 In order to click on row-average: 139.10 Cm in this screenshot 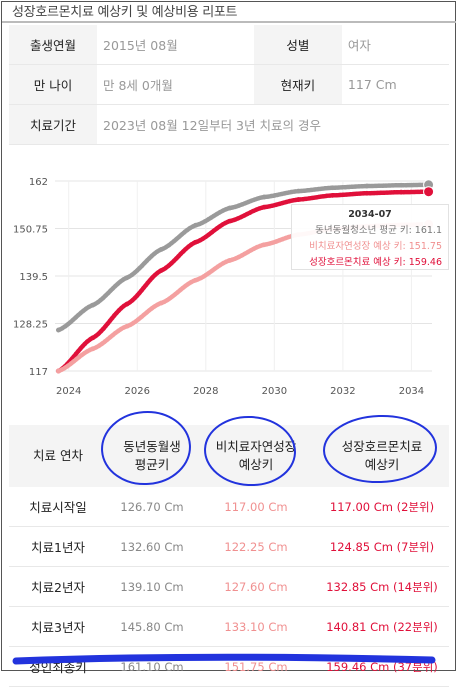, I will do `click(152, 586)`.